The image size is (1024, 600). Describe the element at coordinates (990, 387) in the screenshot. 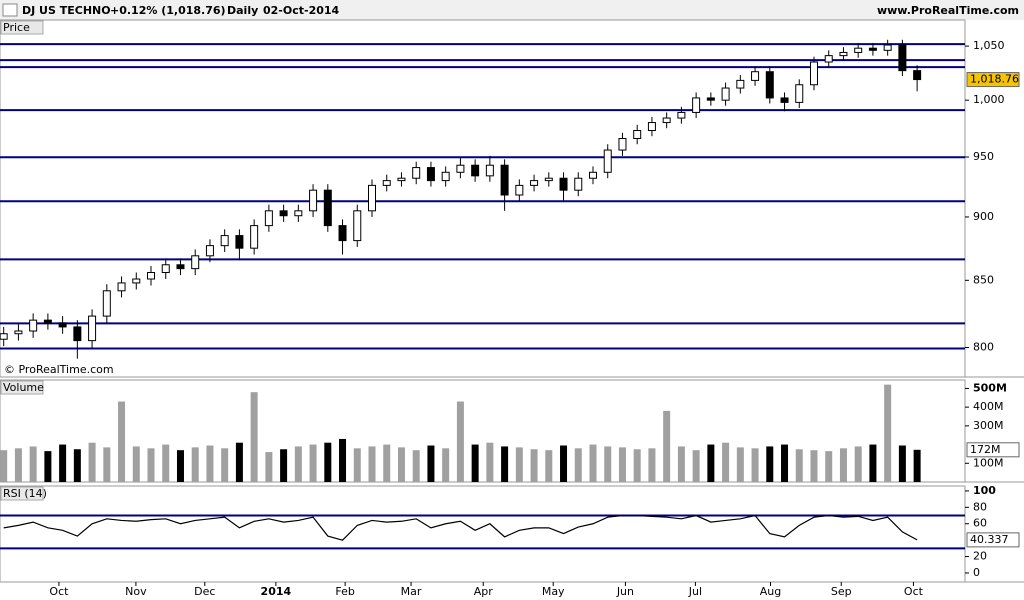

I see `y-tick-label: 500M` at that location.